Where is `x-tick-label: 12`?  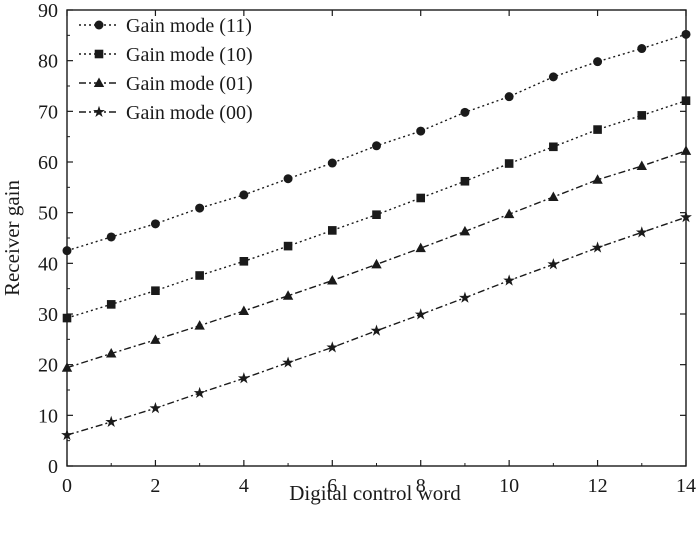
x-tick-label: 12 is located at coordinates (598, 486).